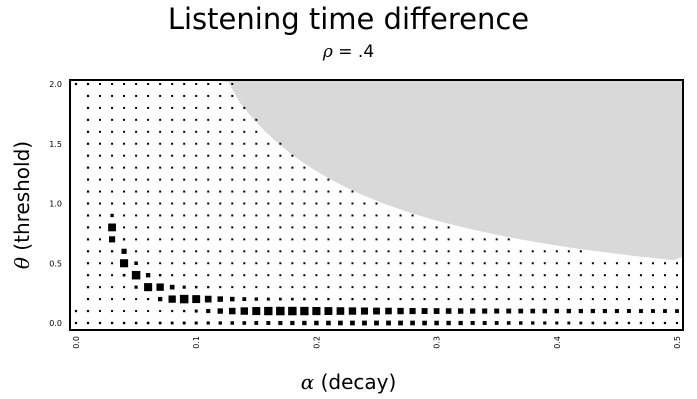 This screenshot has width=697, height=399. Describe the element at coordinates (196, 342) in the screenshot. I see `x-tick-label: 0.1` at that location.